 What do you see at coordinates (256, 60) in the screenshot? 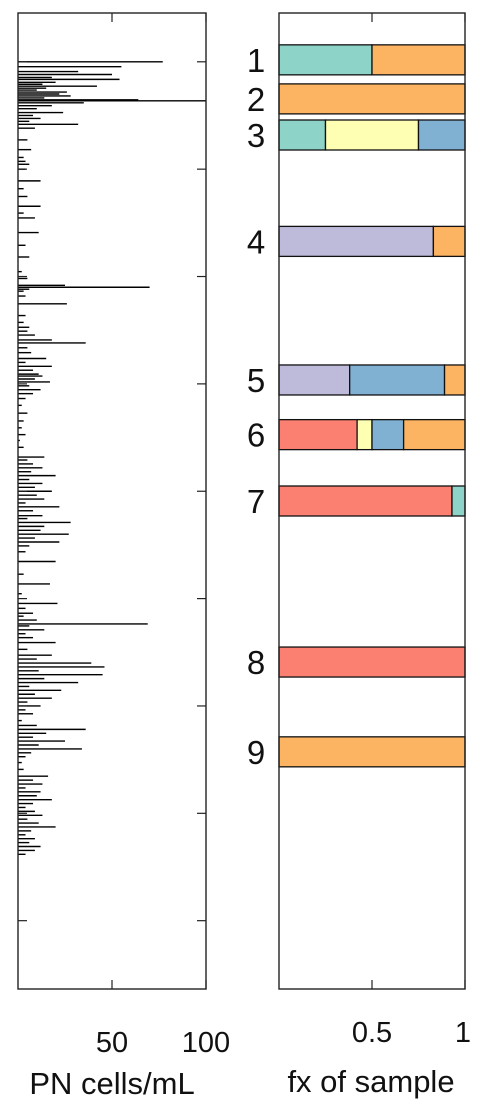
I see `row-label: 1` at bounding box center [256, 60].